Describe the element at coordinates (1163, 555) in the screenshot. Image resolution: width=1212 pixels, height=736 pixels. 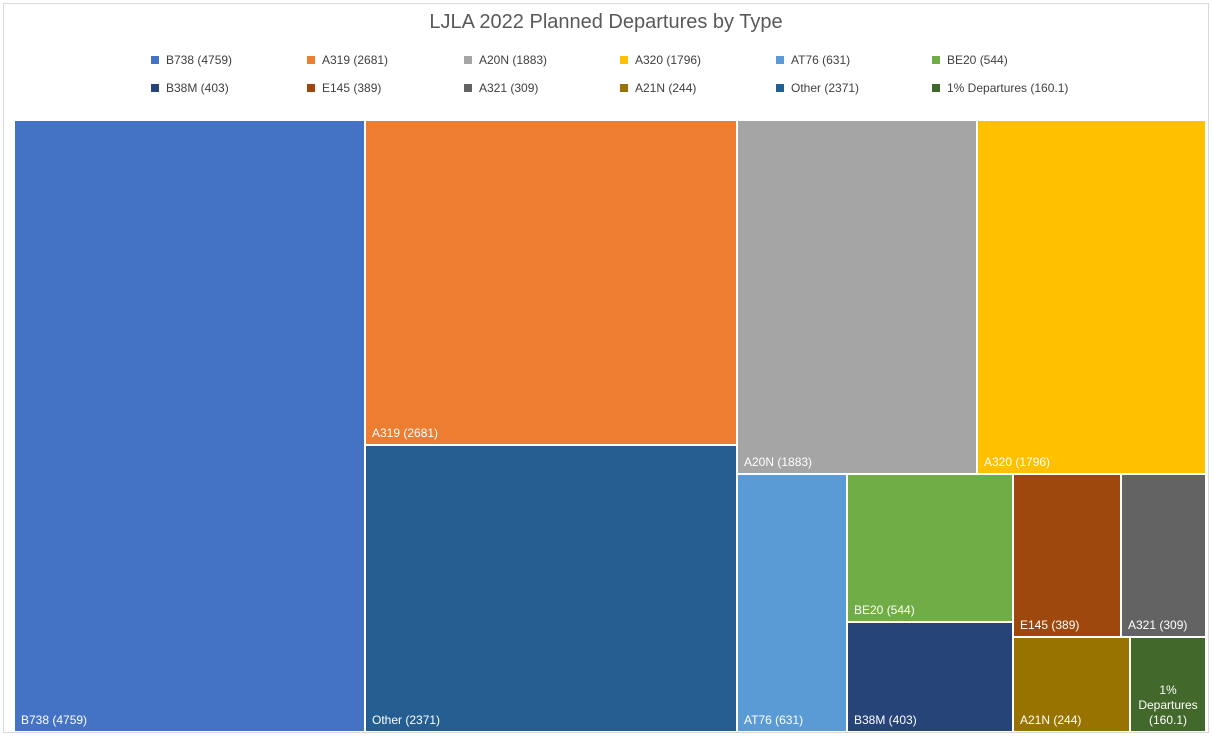
I see `treemap-tile: A321 (309)` at that location.